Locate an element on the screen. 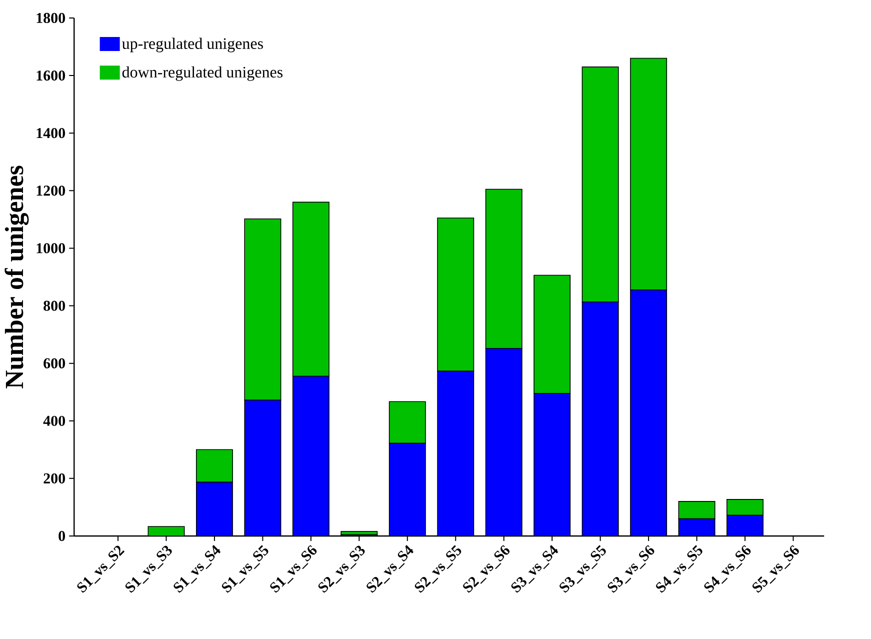 This screenshot has width=871, height=639. y-tick-label: 800 is located at coordinates (55, 305).